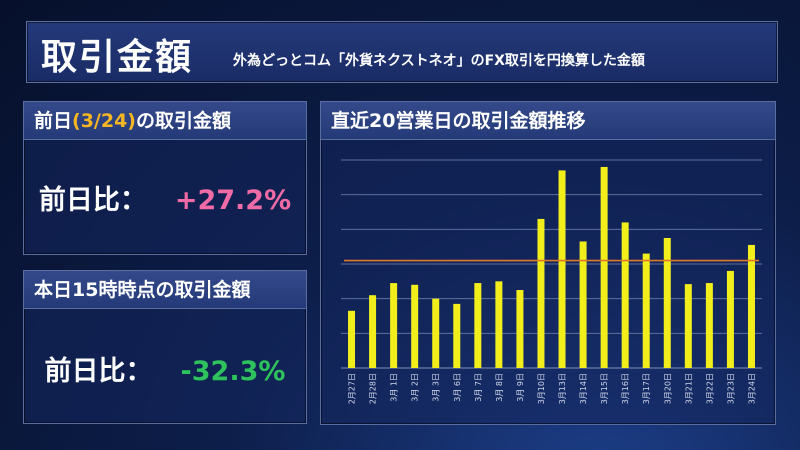  Describe the element at coordinates (165, 290) in the screenshot. I see `today-title: 本日15時時点の取引金額` at that location.